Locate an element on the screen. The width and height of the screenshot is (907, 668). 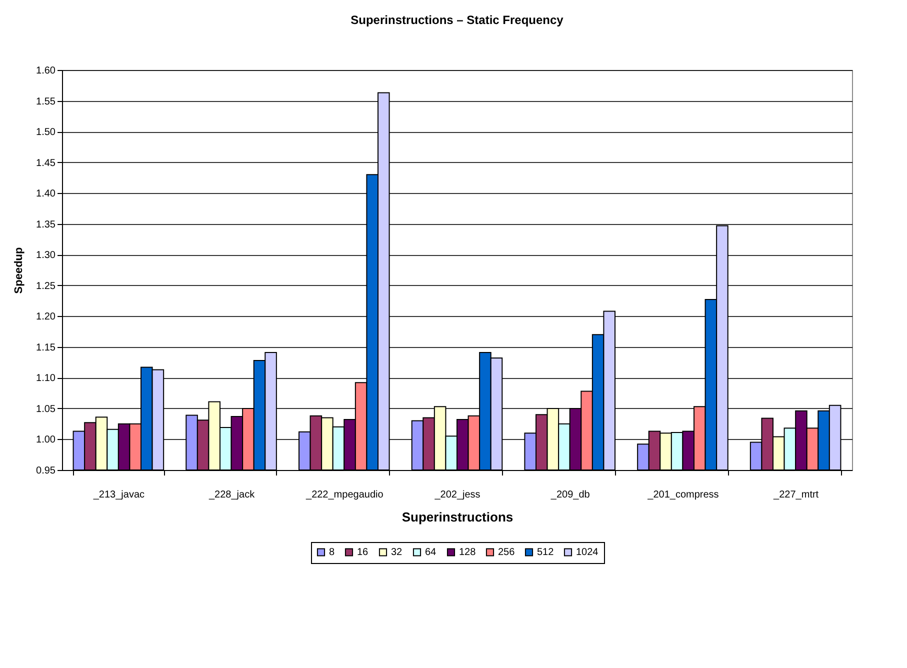
y-tick-label: 1.55 is located at coordinates (46, 102).